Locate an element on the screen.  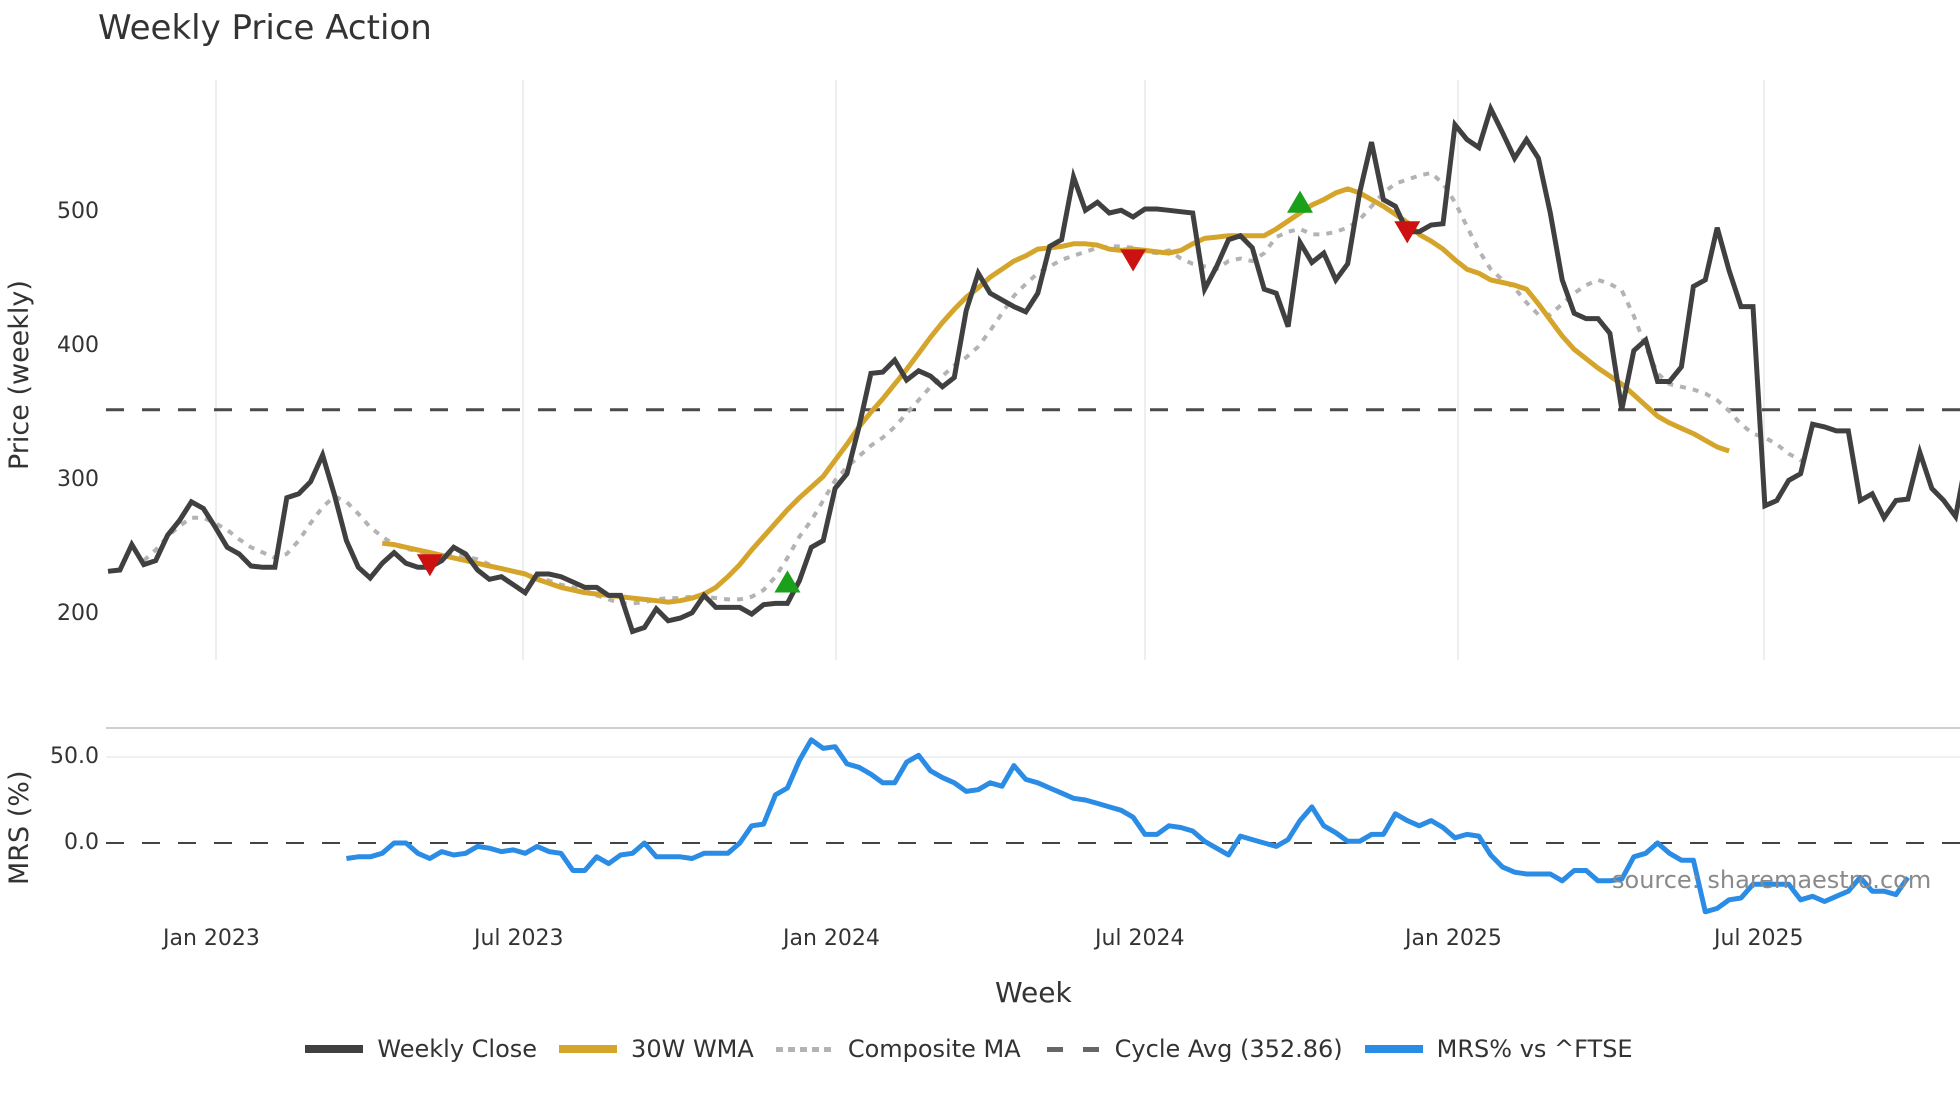
mrs-tick-50: 50.0 is located at coordinates (74, 756).